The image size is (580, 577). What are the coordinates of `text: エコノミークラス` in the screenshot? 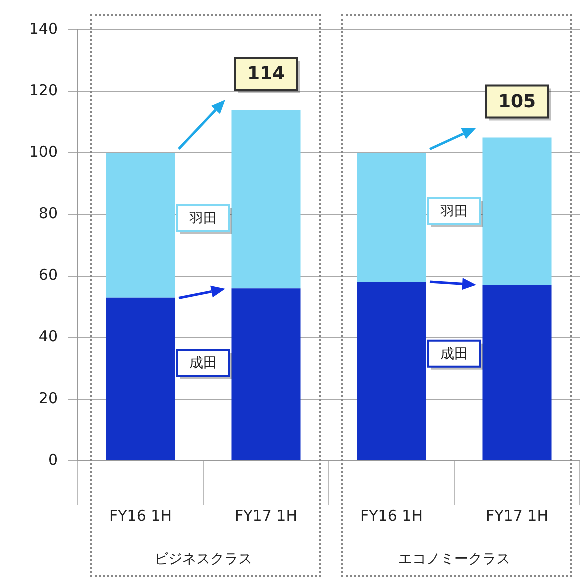 It's located at (454, 560).